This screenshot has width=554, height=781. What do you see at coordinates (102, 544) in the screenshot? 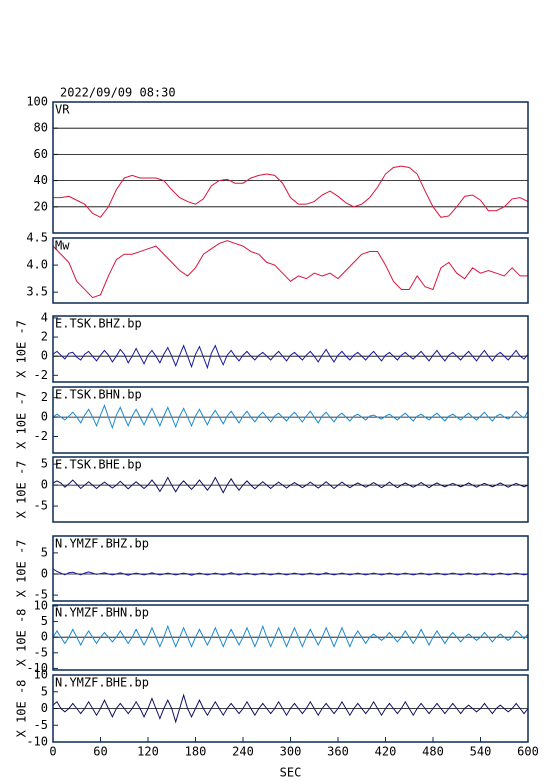
I see `panel-label: N.YMZF.BHZ.bp` at bounding box center [102, 544].